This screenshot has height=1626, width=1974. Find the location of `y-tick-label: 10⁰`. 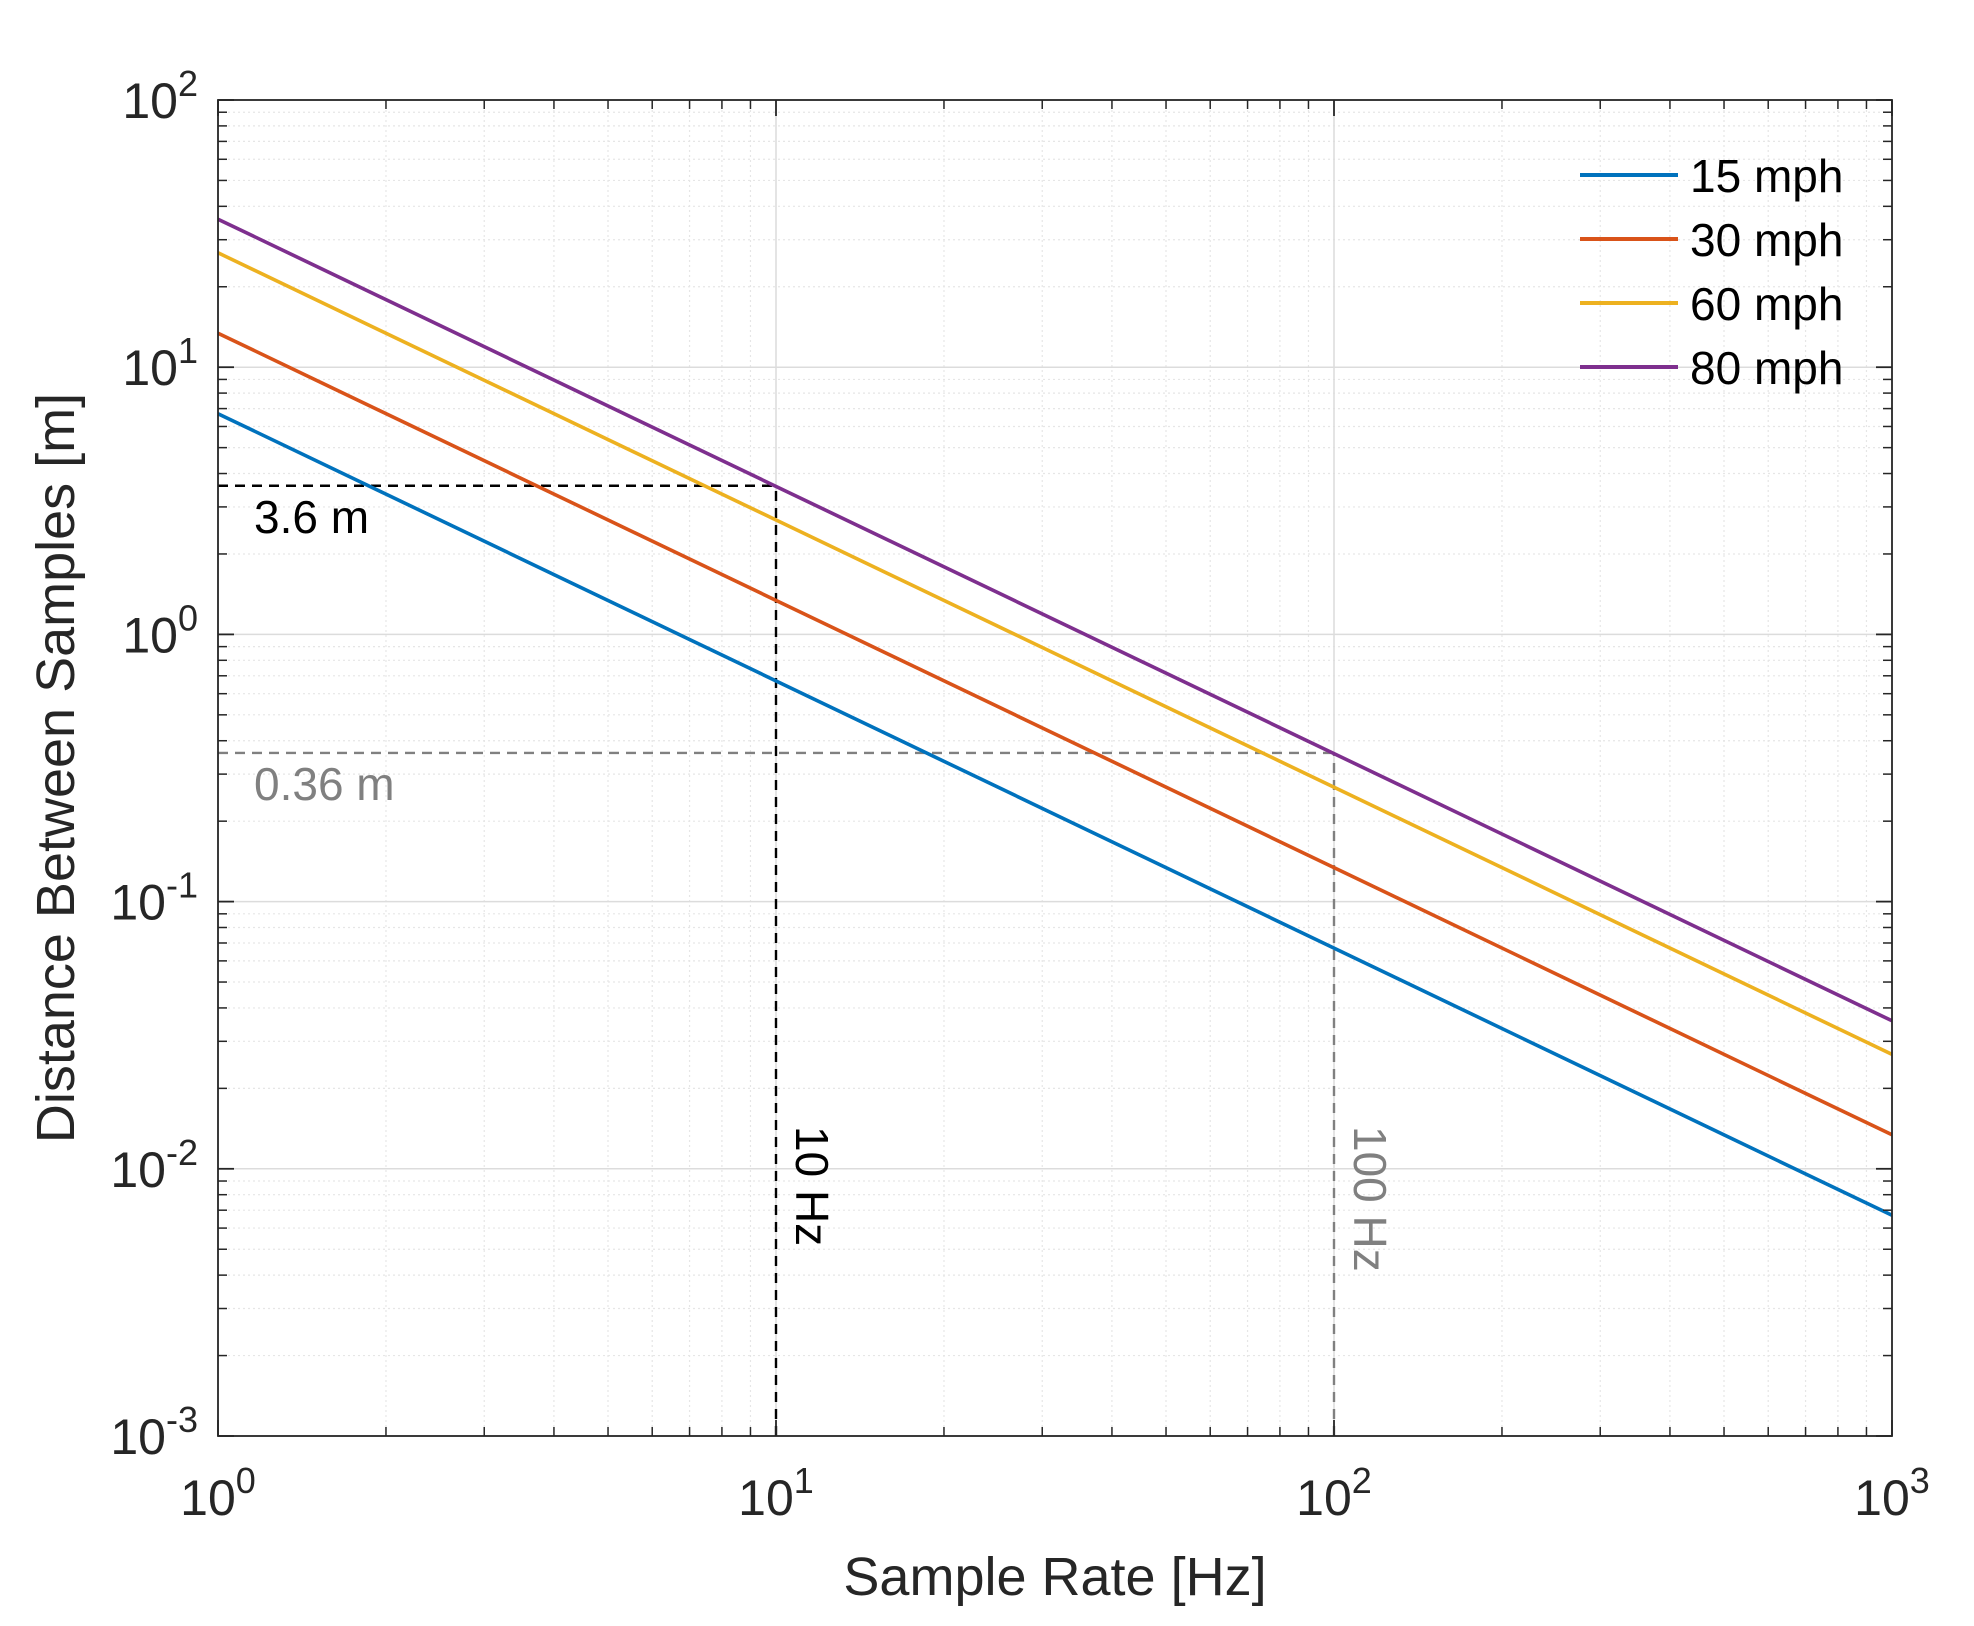

y-tick-label: 10⁰ is located at coordinates (160, 630).